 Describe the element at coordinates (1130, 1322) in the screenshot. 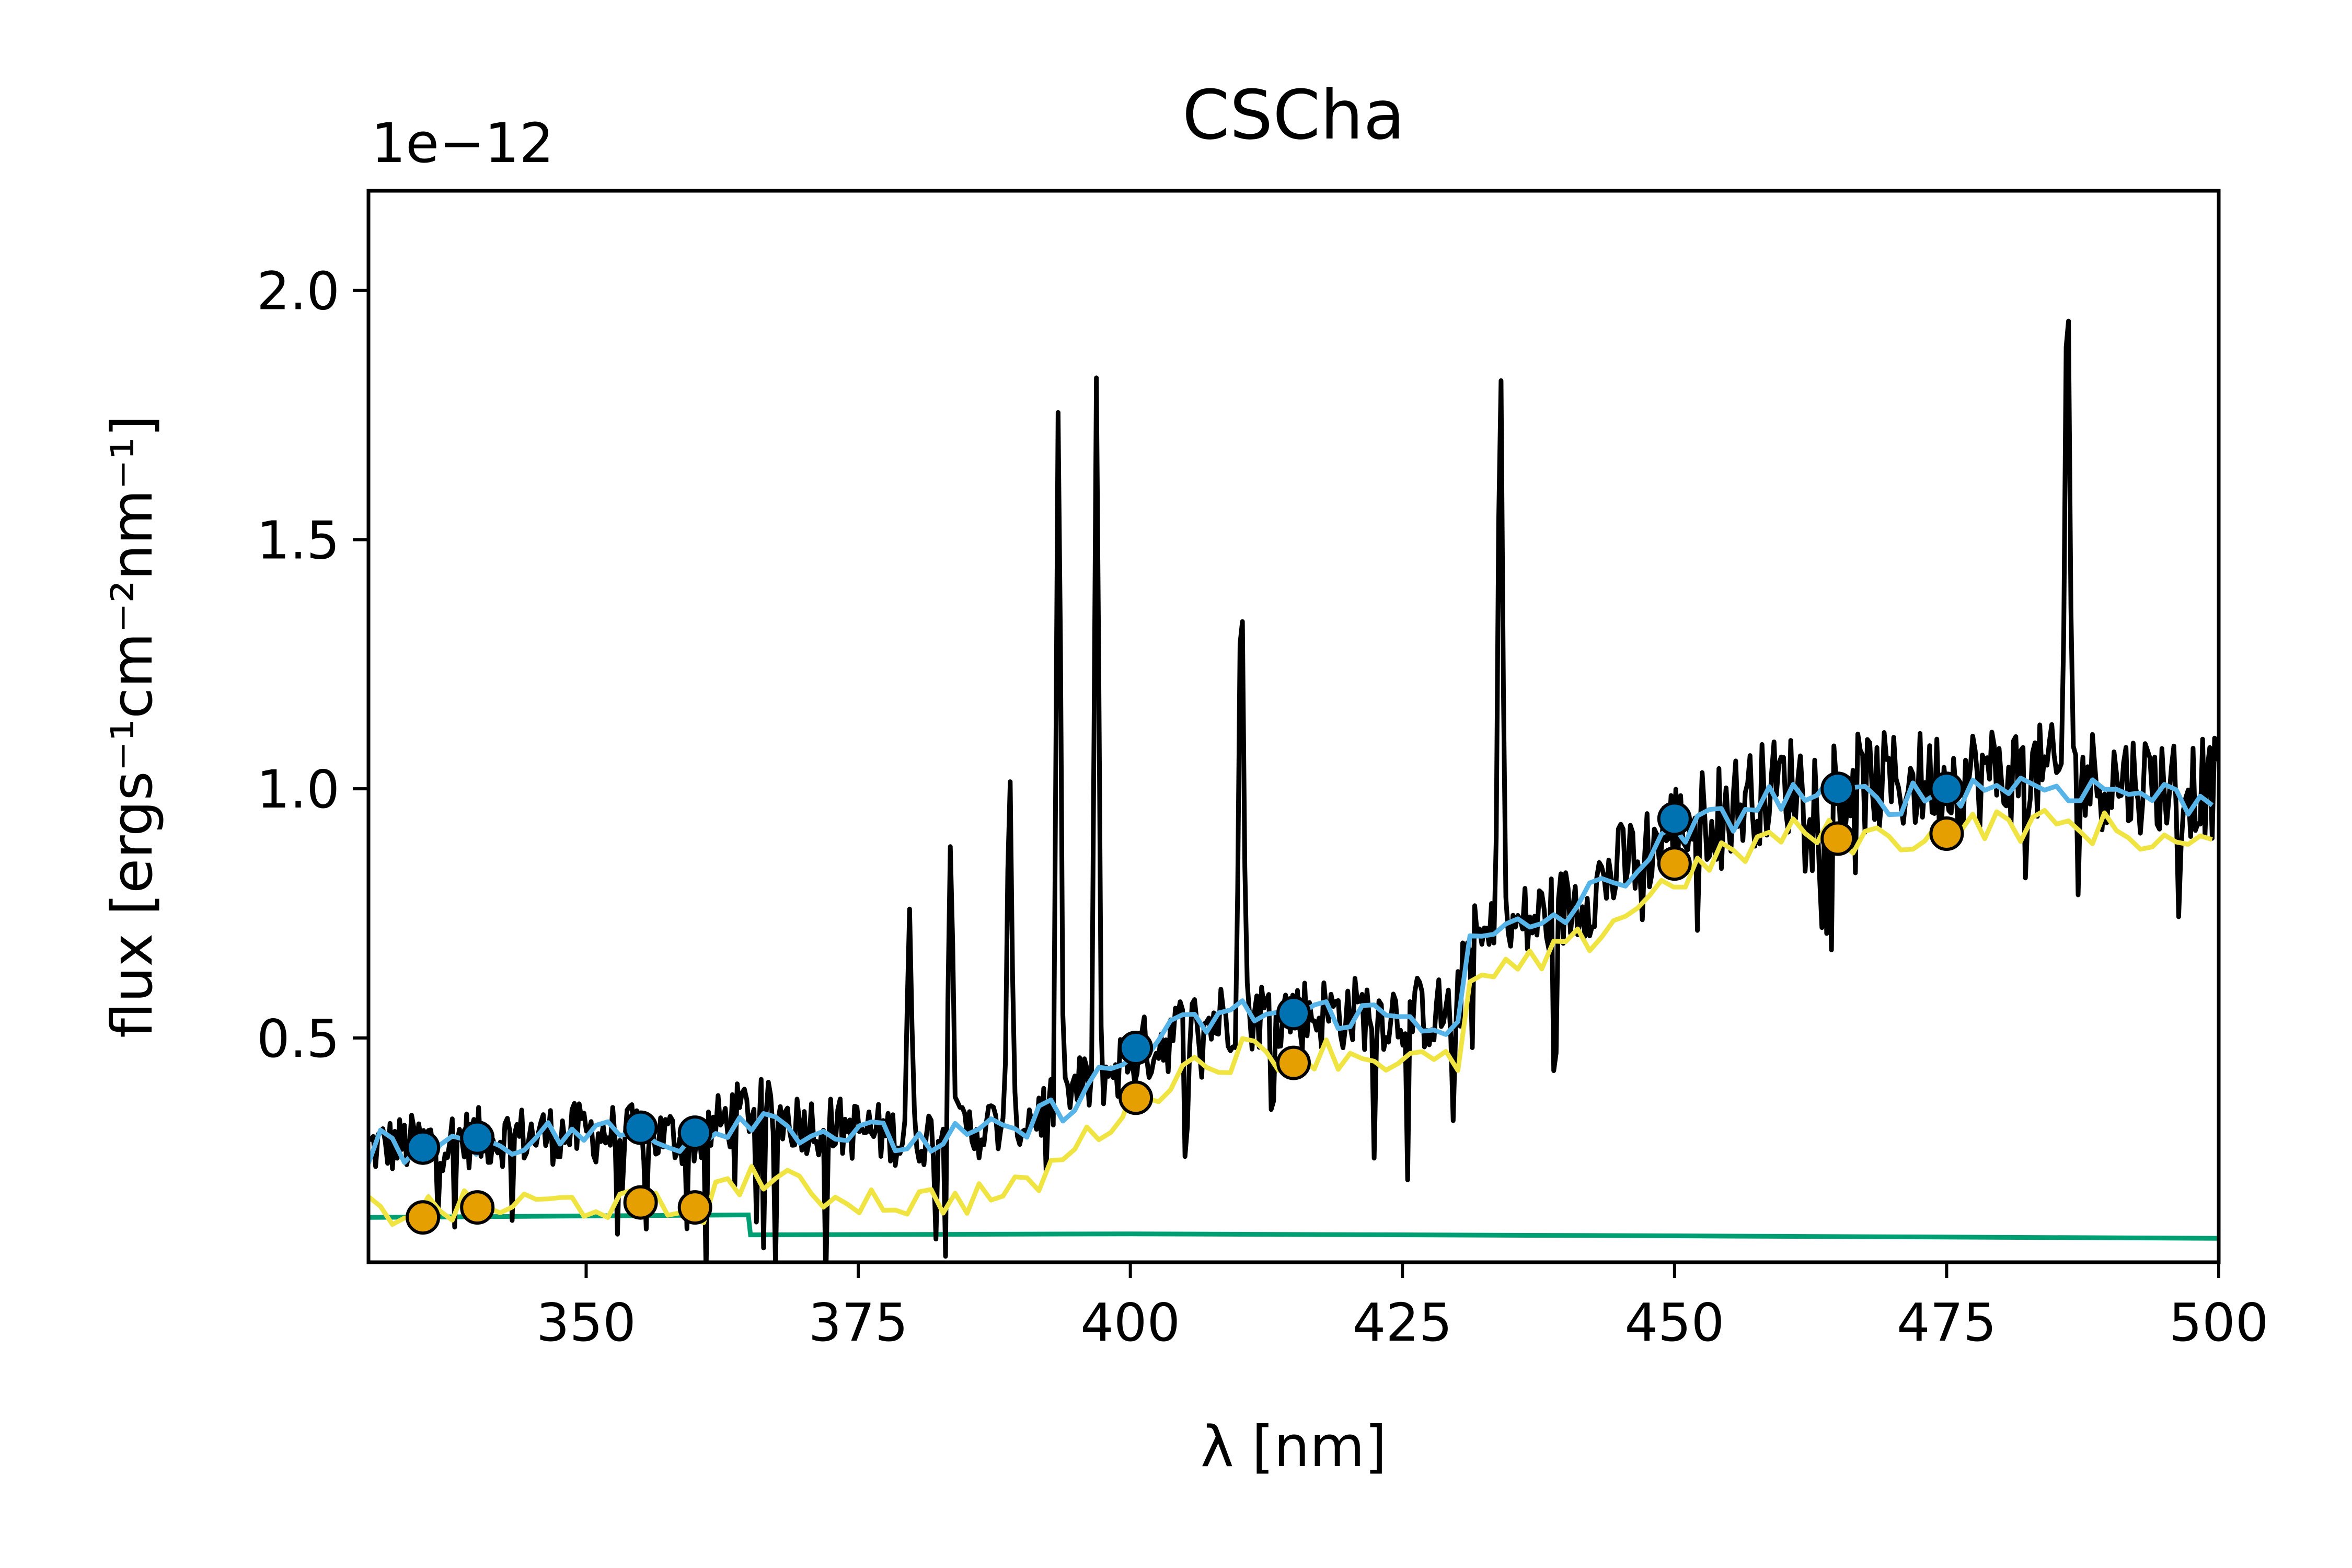

I see `x-tick-label: 400` at that location.